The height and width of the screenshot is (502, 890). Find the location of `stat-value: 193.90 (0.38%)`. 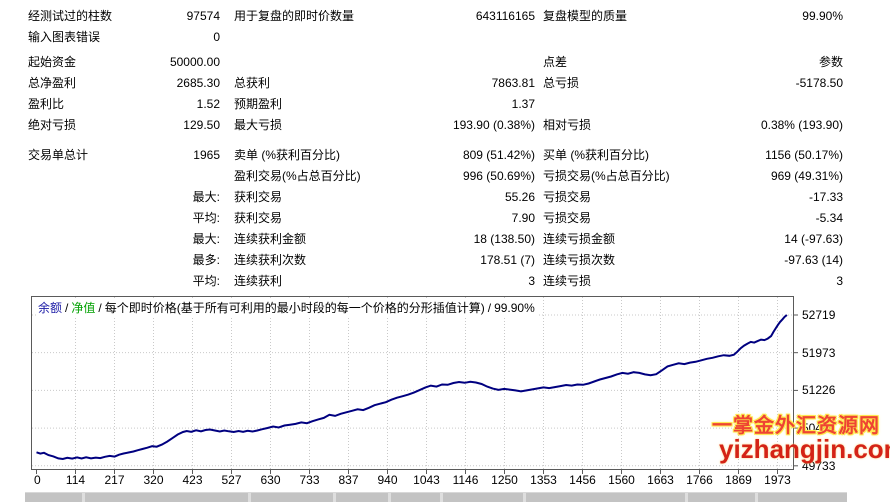

stat-value: 193.90 (0.38%) is located at coordinates (493, 124).